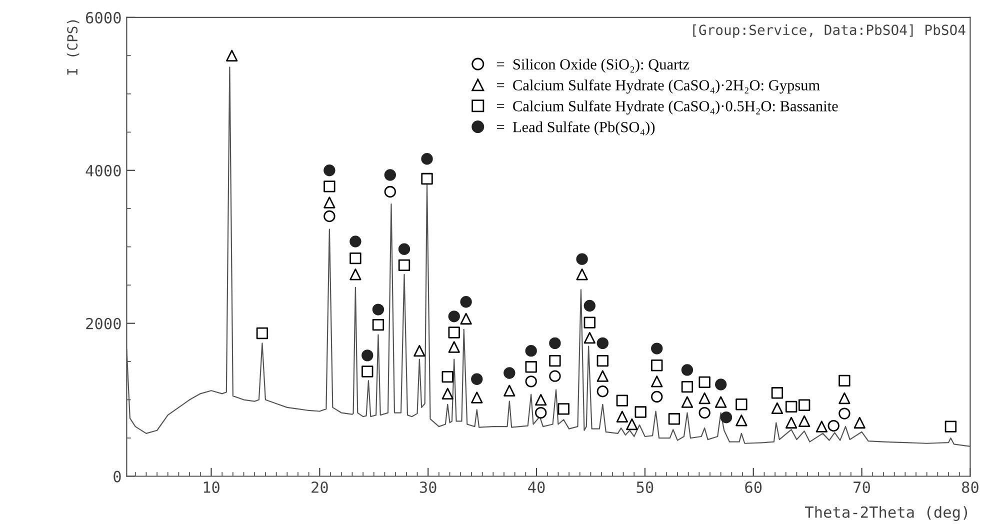 The image size is (982, 528). I want to click on annotation: [Group:Service, Data:PbSO4] PbSO4, so click(829, 31).